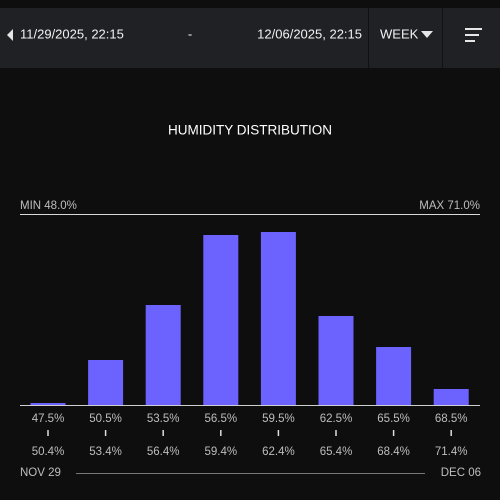 Image resolution: width=500 pixels, height=500 pixels. Describe the element at coordinates (336, 419) in the screenshot. I see `bin-low-label: 62.5%` at that location.